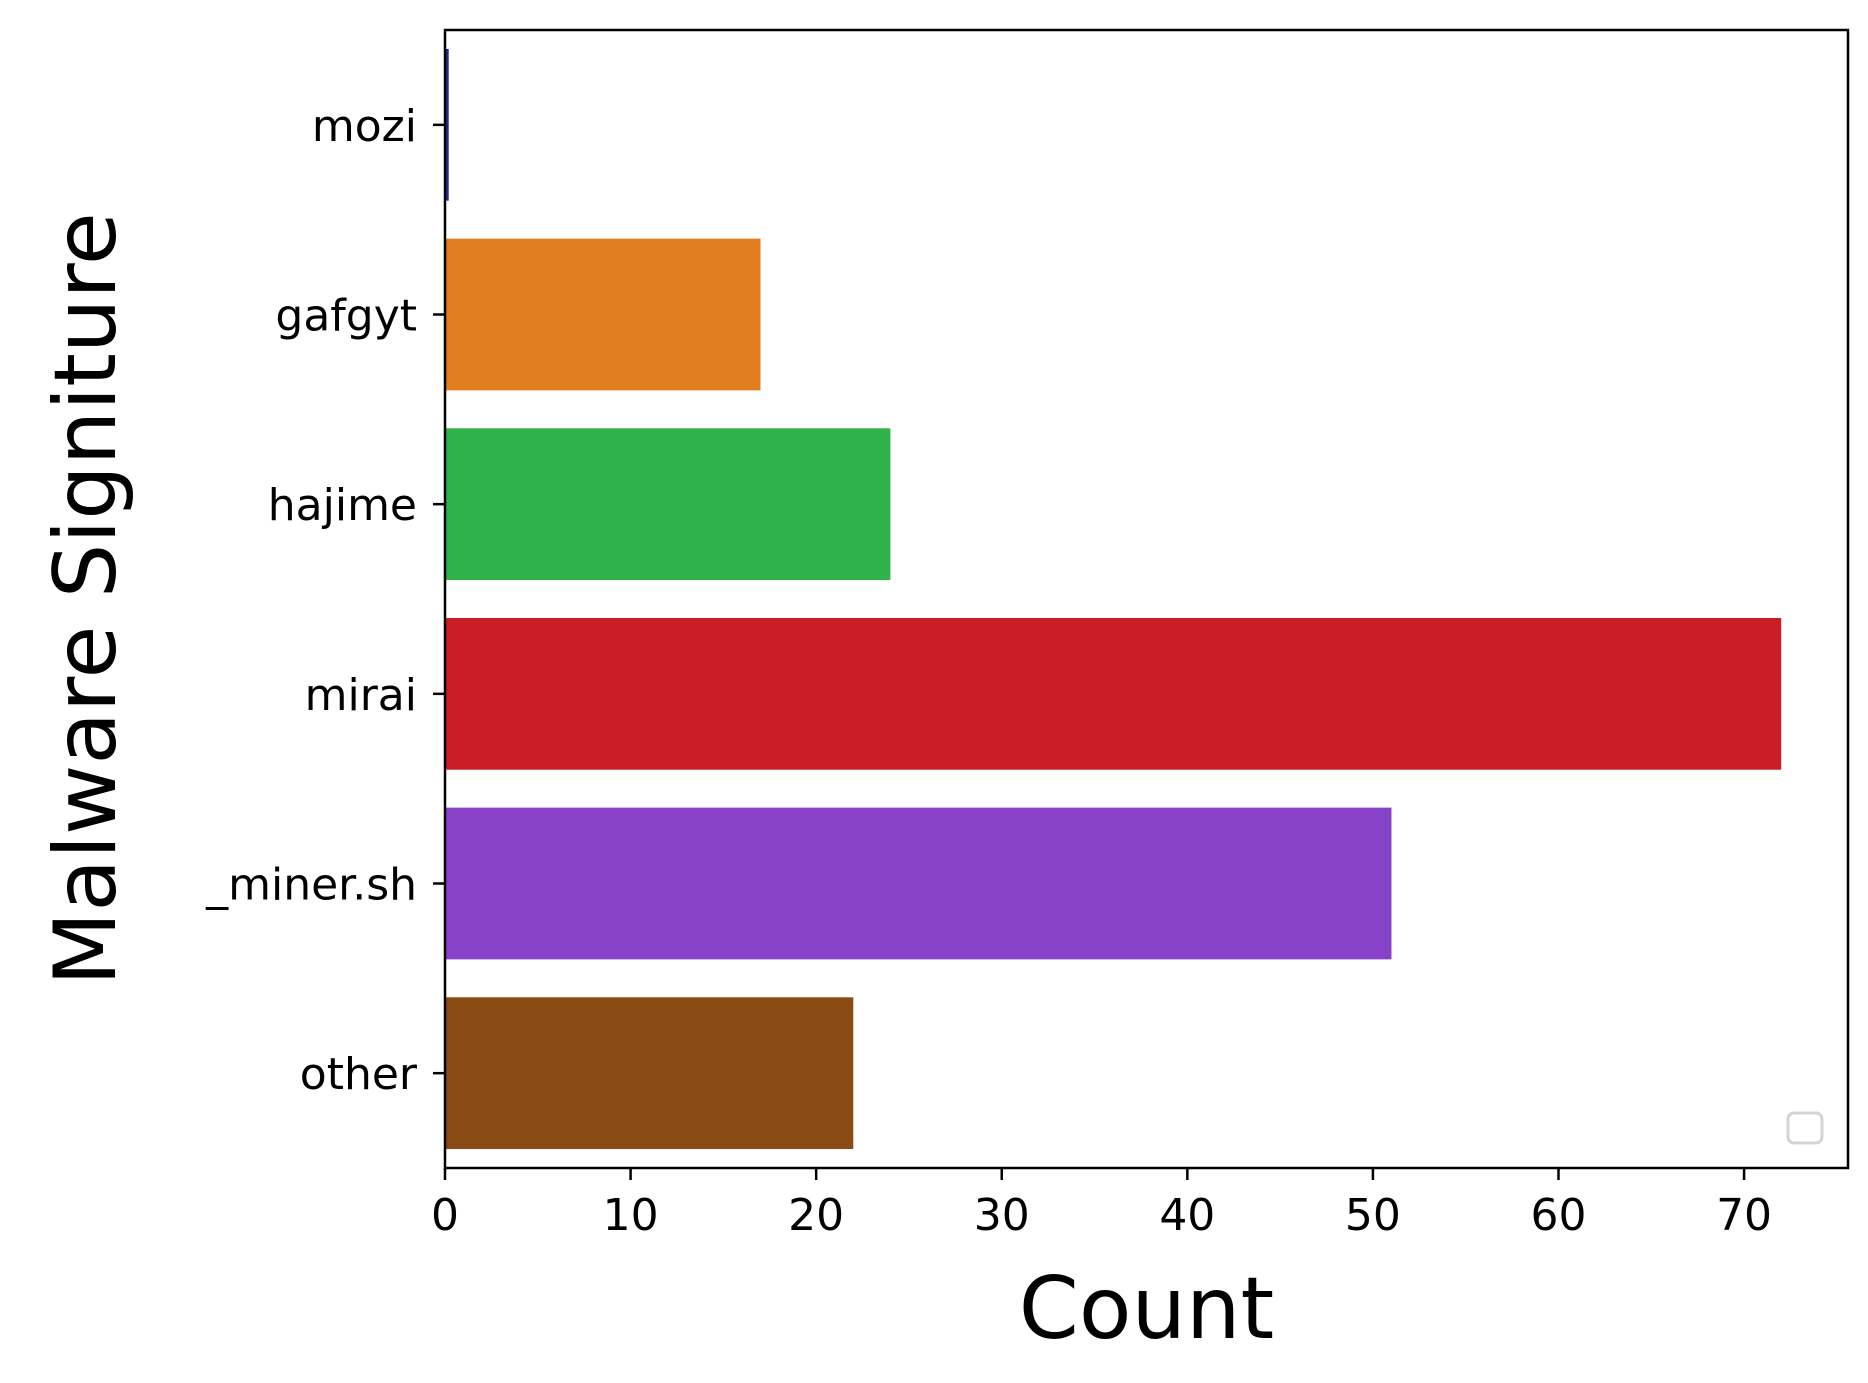 Image resolution: width=1868 pixels, height=1383 pixels. Describe the element at coordinates (1002, 1215) in the screenshot. I see `x-tick-label: 30` at that location.